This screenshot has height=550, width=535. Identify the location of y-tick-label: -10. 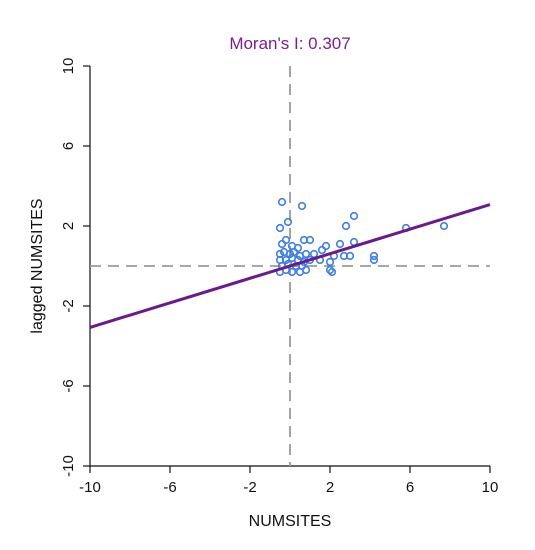
(68, 466).